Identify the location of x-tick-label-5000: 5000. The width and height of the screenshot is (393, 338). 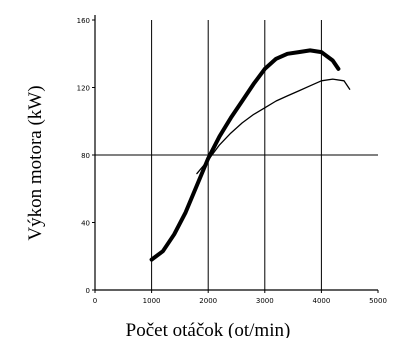
(378, 301).